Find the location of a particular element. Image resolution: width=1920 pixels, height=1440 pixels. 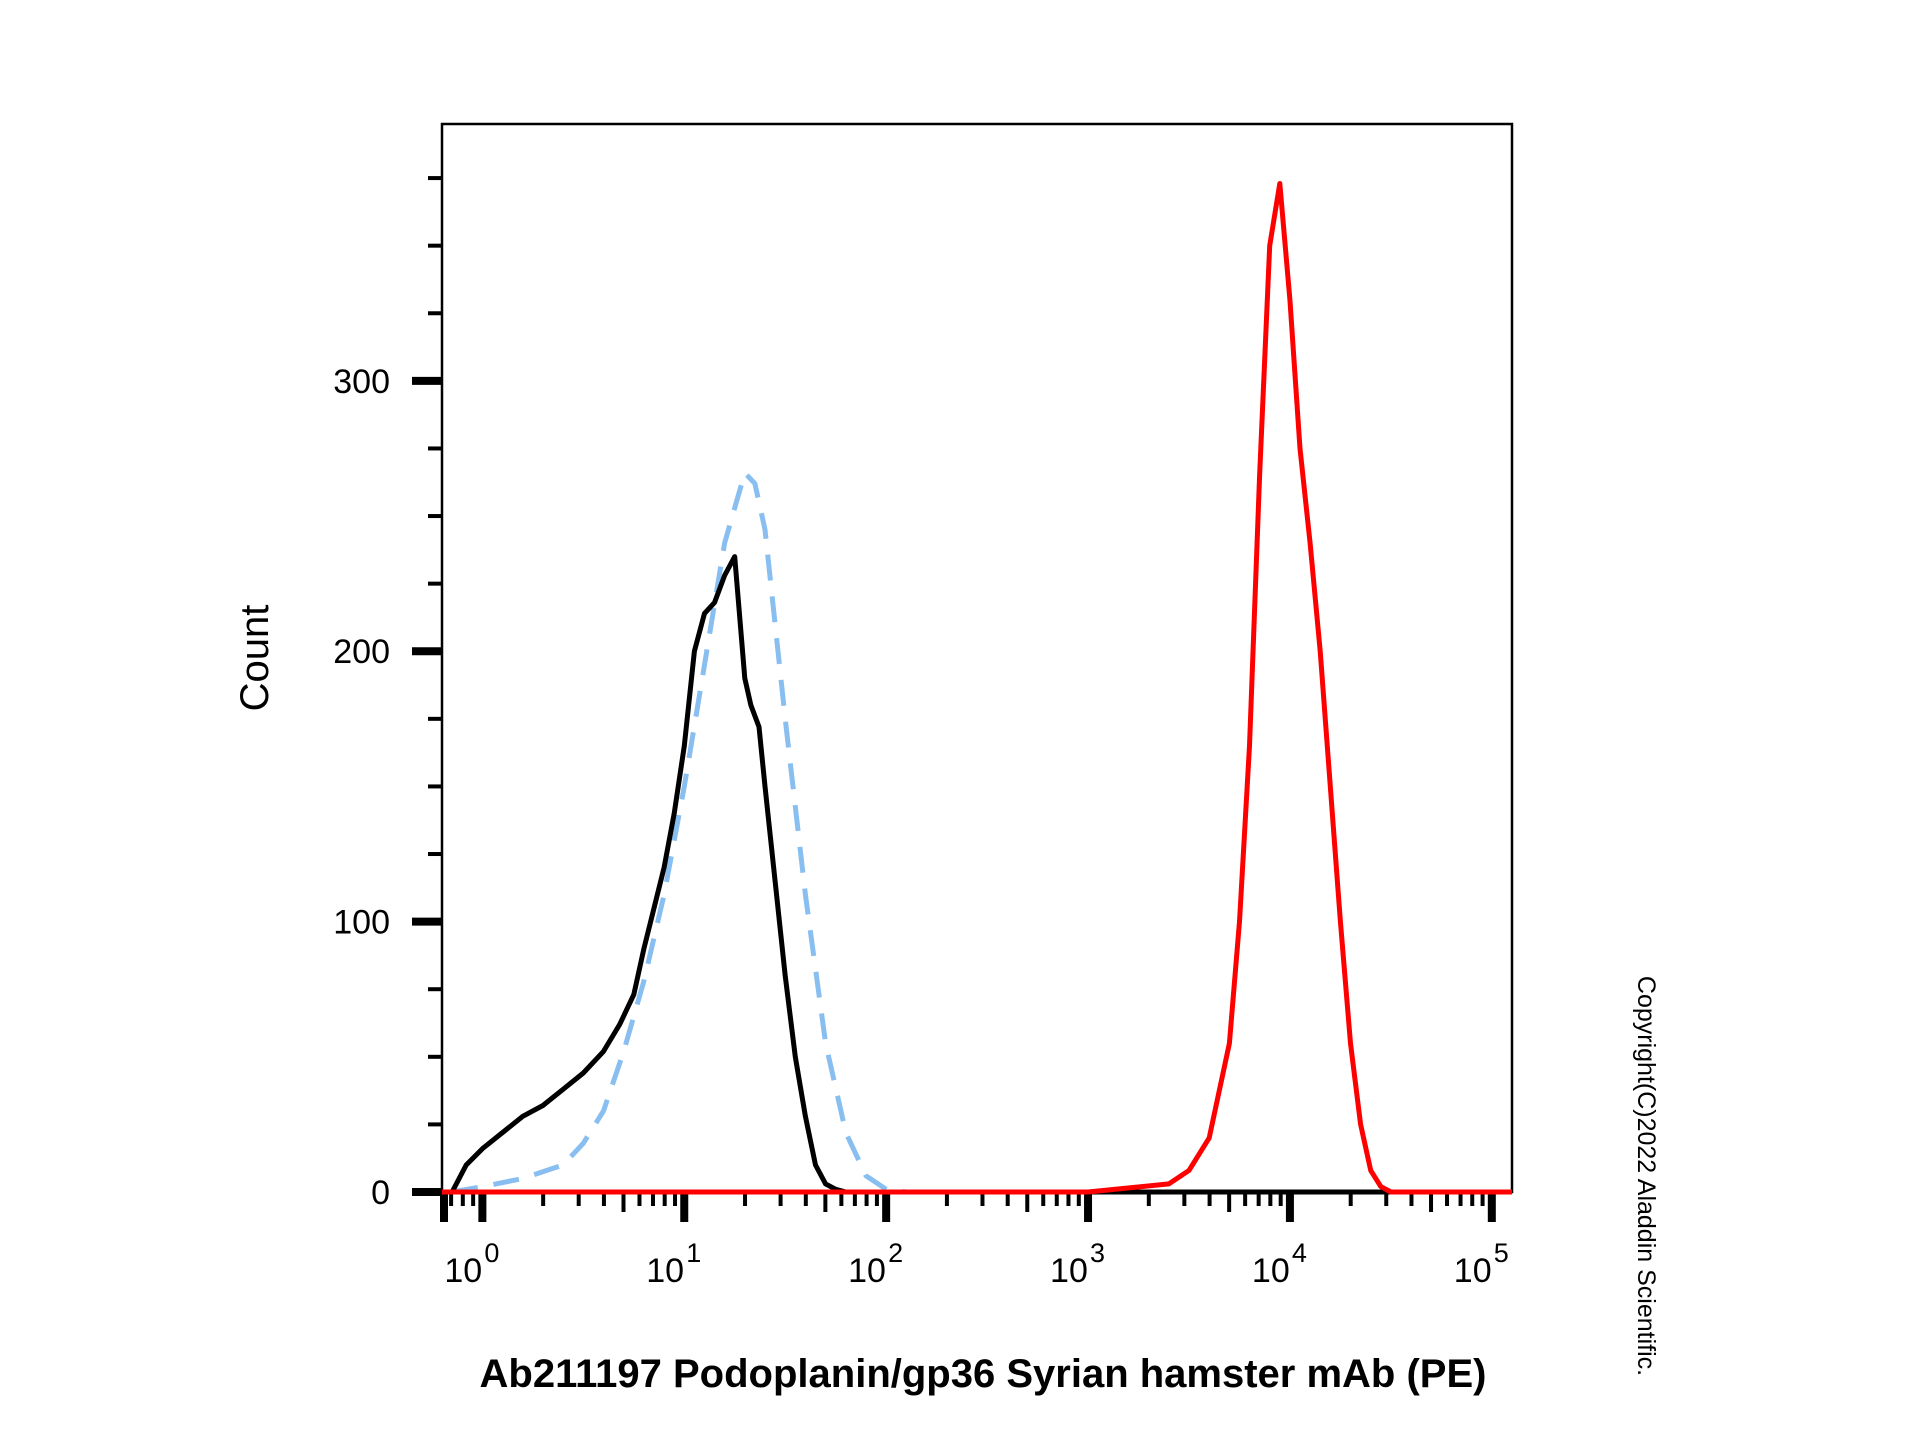

y-tick-label: 200 is located at coordinates (361, 652).